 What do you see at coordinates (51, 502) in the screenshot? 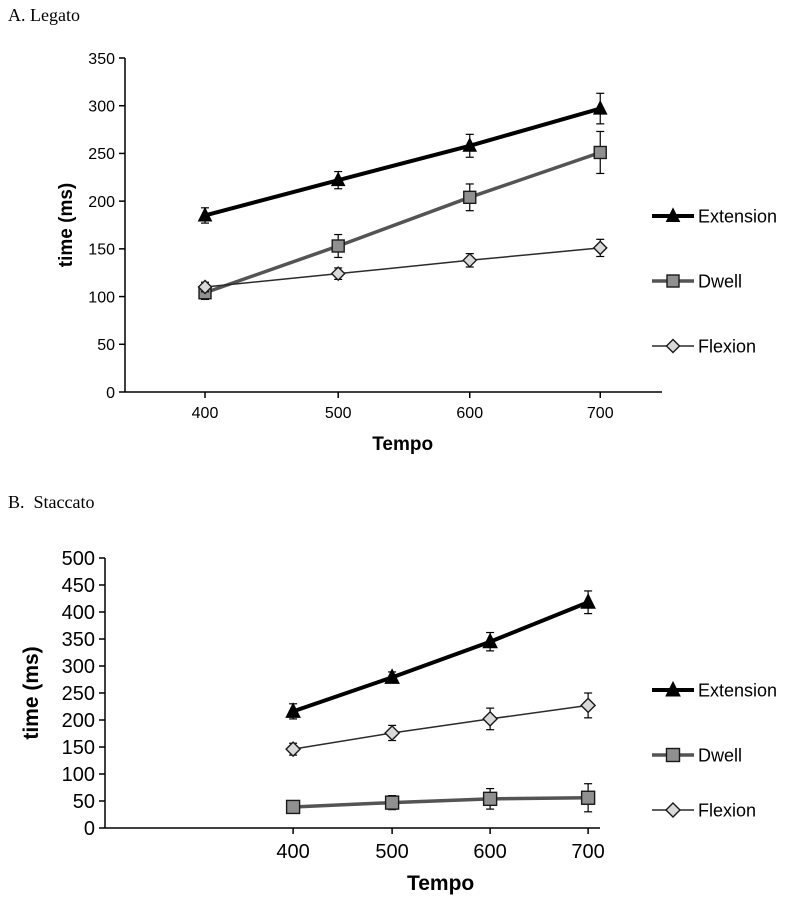
I see `panel-b-label: B. Staccato` at bounding box center [51, 502].